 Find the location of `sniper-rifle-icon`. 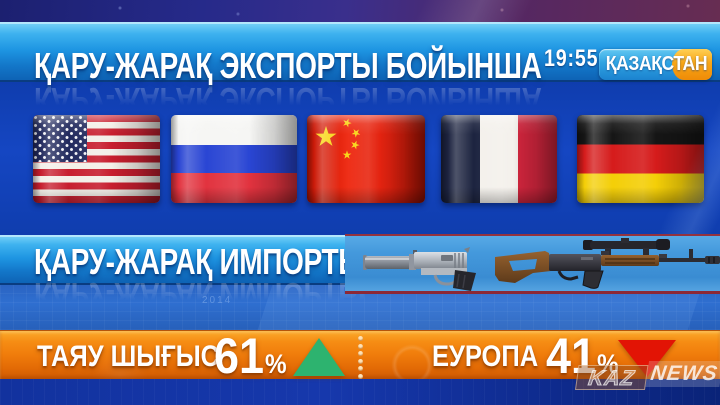

sniper-rifle-icon is located at coordinates (607, 263).